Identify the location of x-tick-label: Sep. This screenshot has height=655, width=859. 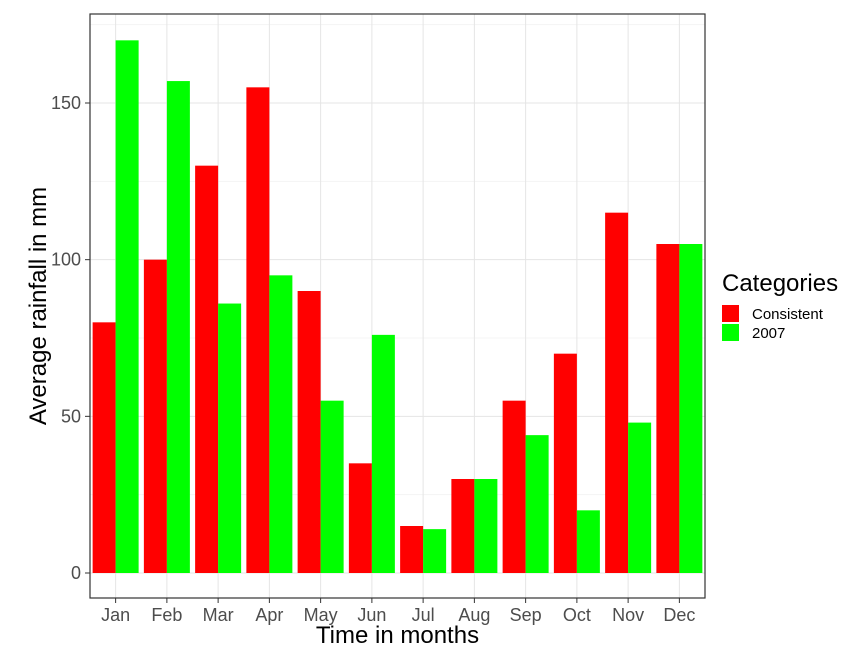
(526, 615).